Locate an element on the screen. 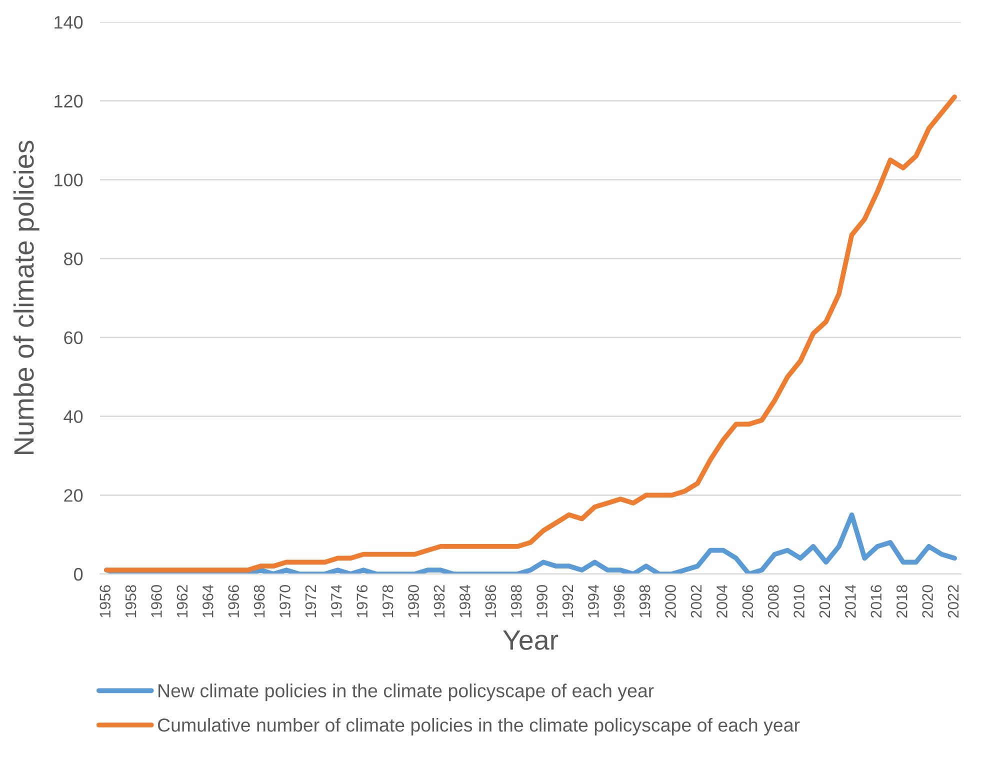  x-tick-label: 1992 is located at coordinates (568, 601).